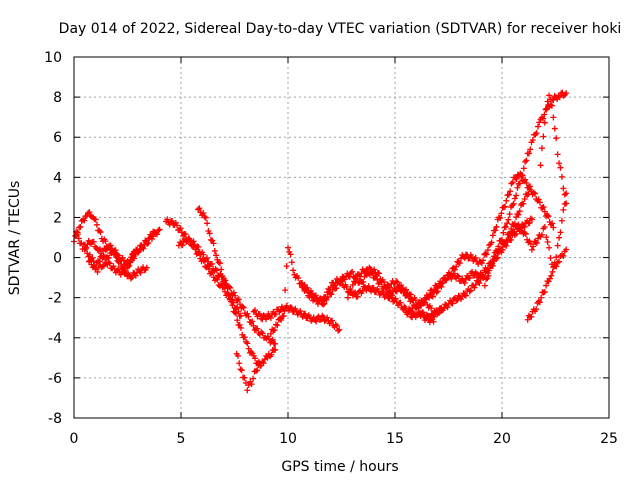 This screenshot has width=640, height=480. I want to click on y-axis-label: SDTVAR / TECUs, so click(15, 238).